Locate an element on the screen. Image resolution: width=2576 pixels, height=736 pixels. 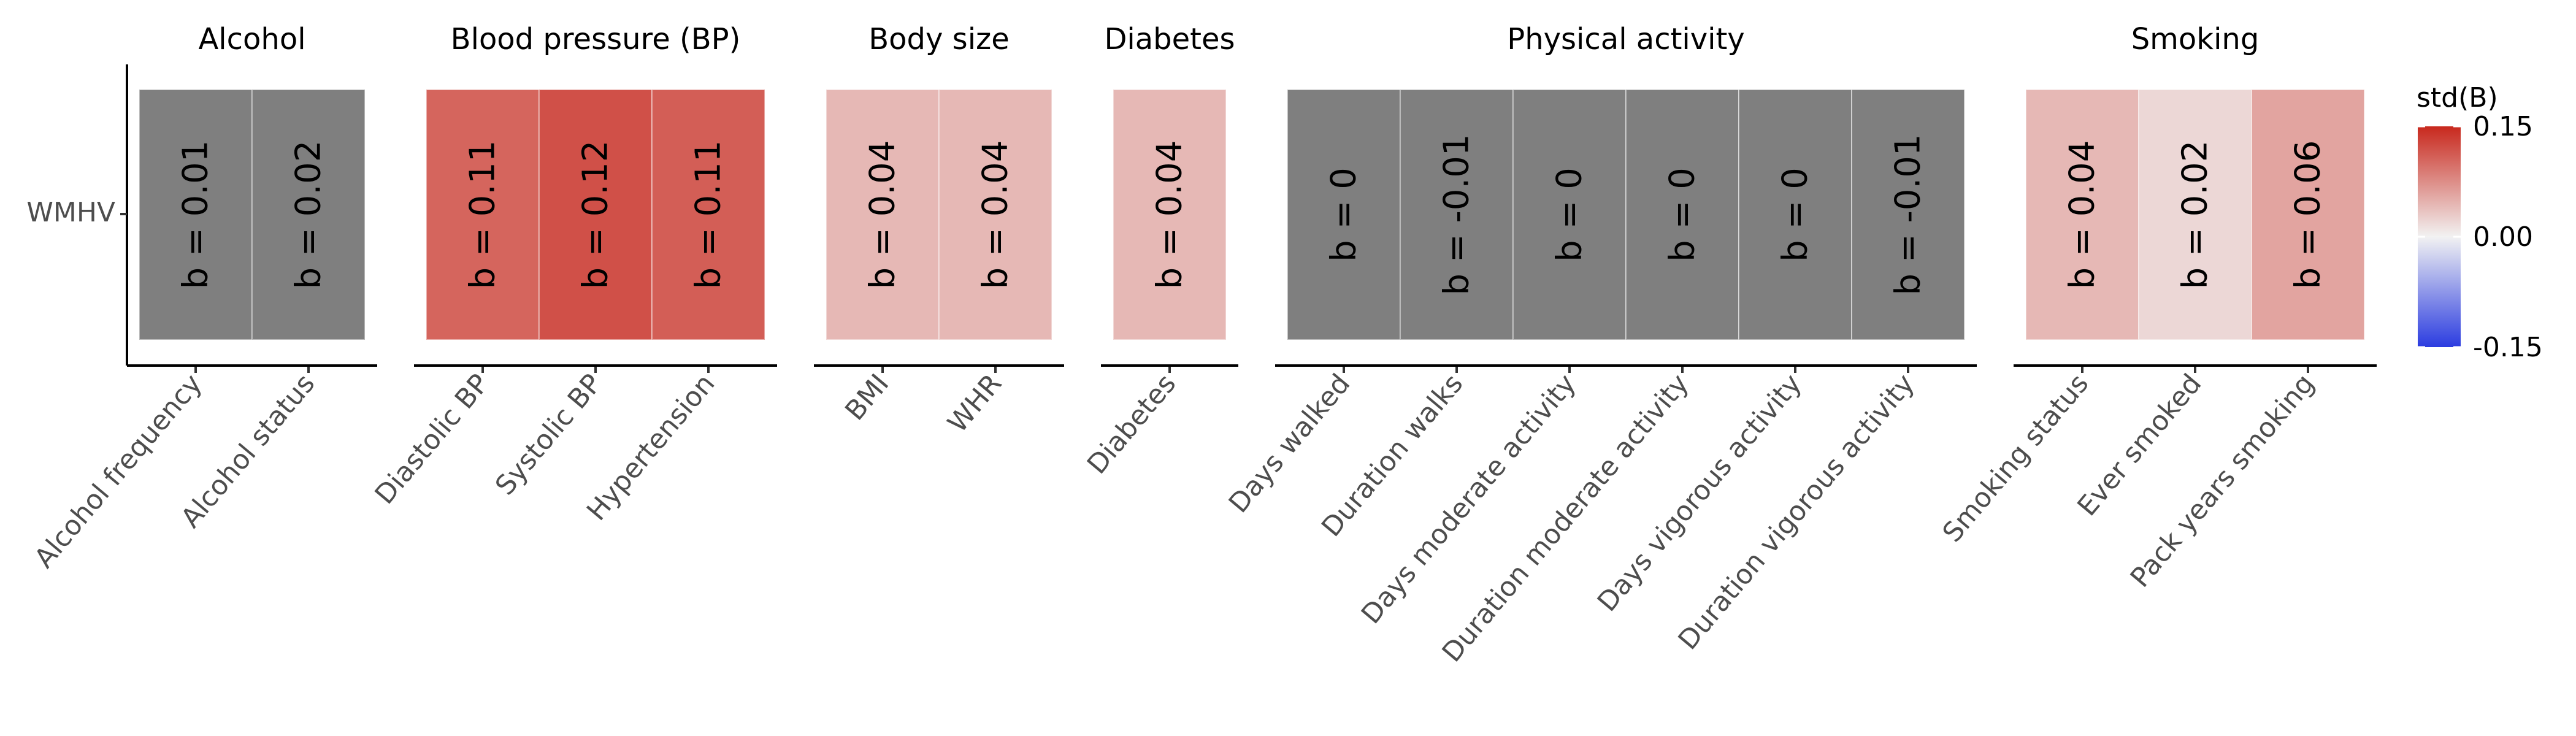
panel-title: Physical activity is located at coordinates (1625, 39).